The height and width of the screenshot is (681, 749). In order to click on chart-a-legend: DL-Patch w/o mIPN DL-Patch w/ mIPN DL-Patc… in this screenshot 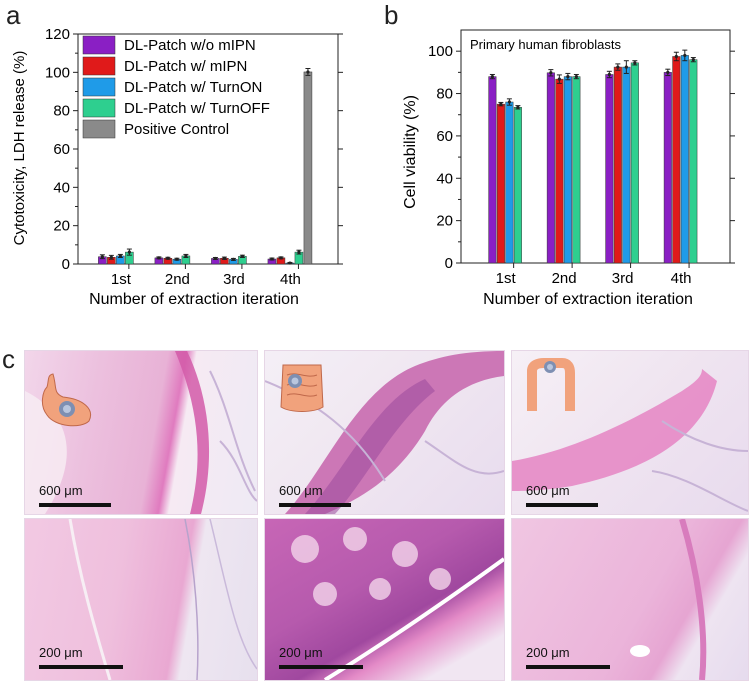, I will do `click(176, 87)`.